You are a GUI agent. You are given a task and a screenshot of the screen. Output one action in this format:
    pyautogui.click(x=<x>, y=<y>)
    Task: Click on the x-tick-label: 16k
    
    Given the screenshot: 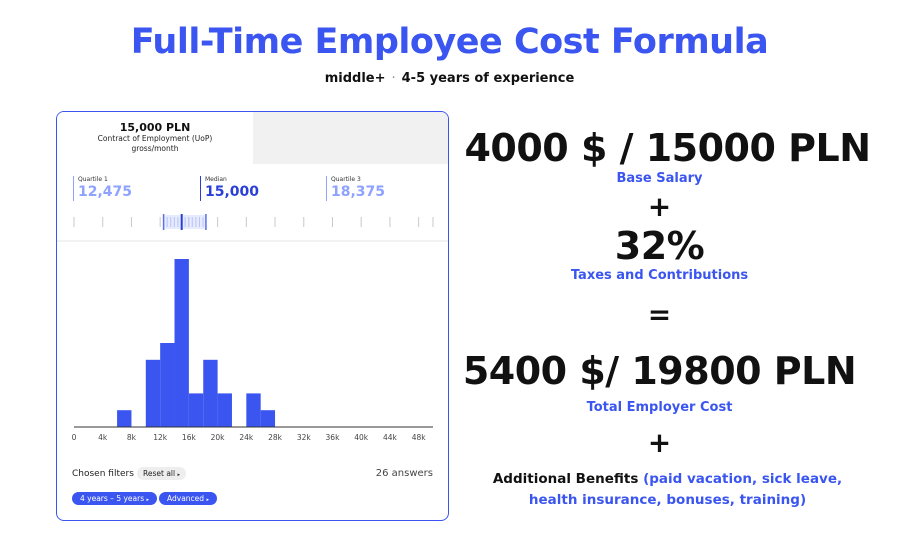 What is the action you would take?
    pyautogui.click(x=189, y=437)
    